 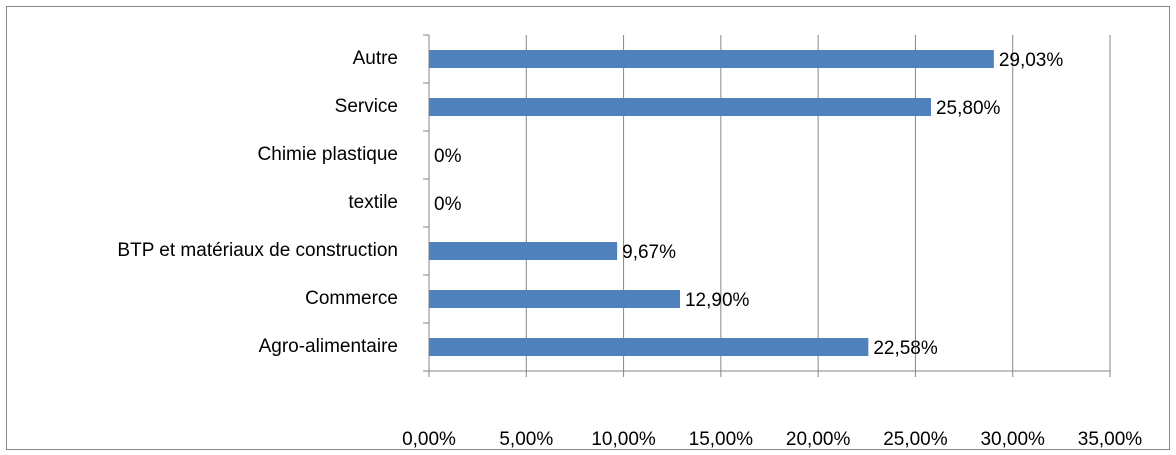 What do you see at coordinates (1012, 439) in the screenshot?
I see `x-tick-label: 30,00%` at bounding box center [1012, 439].